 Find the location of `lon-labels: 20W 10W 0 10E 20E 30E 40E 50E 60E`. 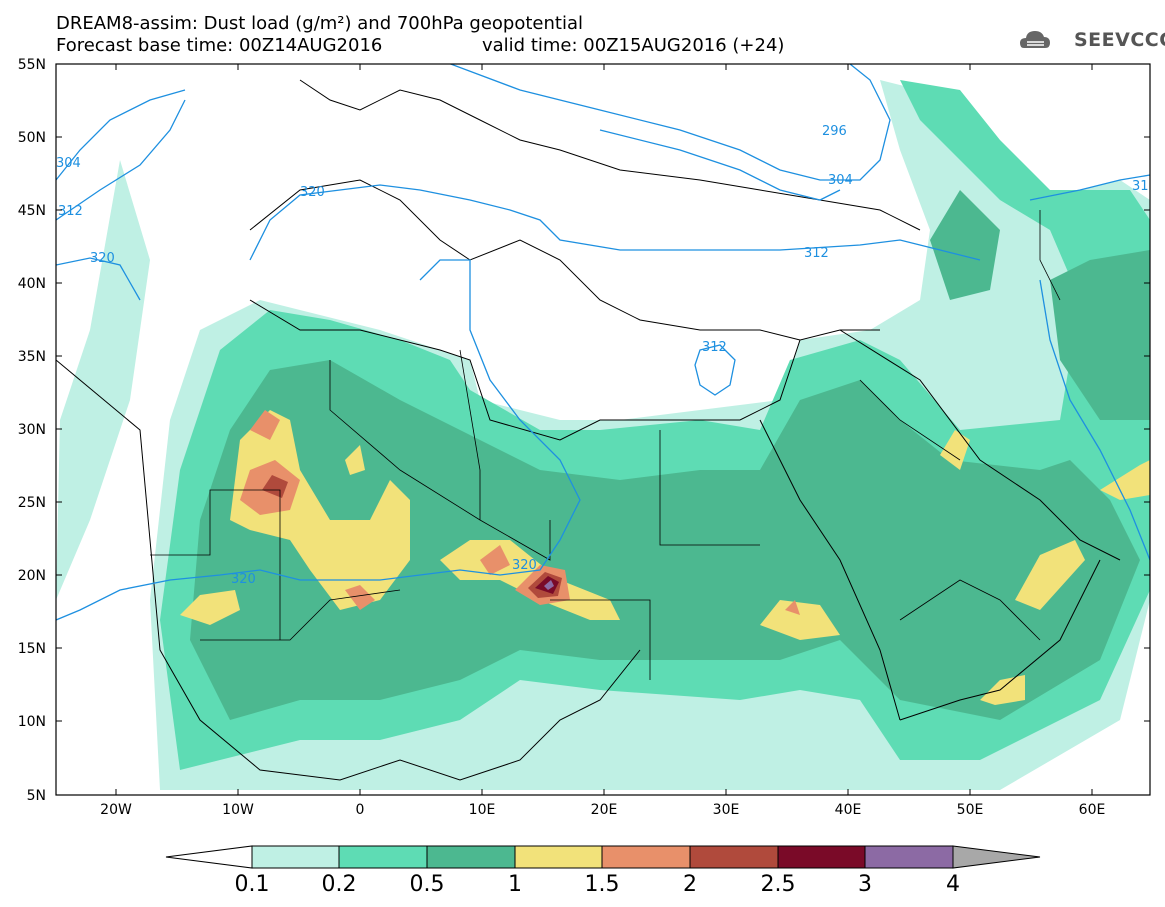

lon-labels: 20W 10W 0 10E 20E 30E 40E 50E 60E is located at coordinates (602, 810).